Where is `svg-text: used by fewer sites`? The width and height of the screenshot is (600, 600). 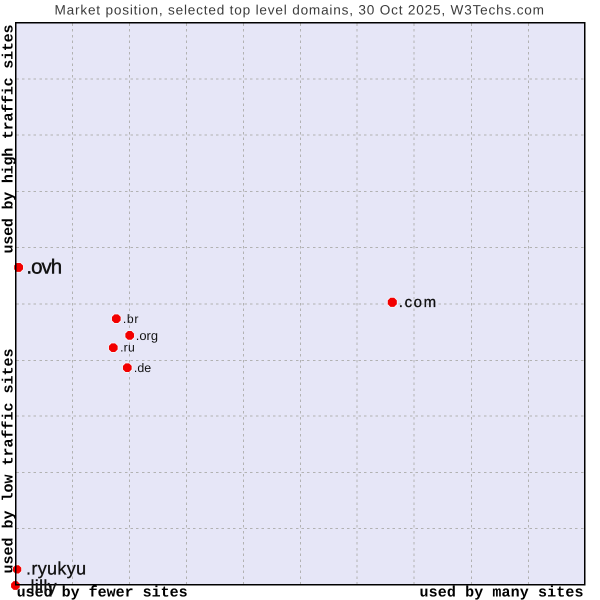
svg-text: used by fewer sites is located at coordinates (102, 592).